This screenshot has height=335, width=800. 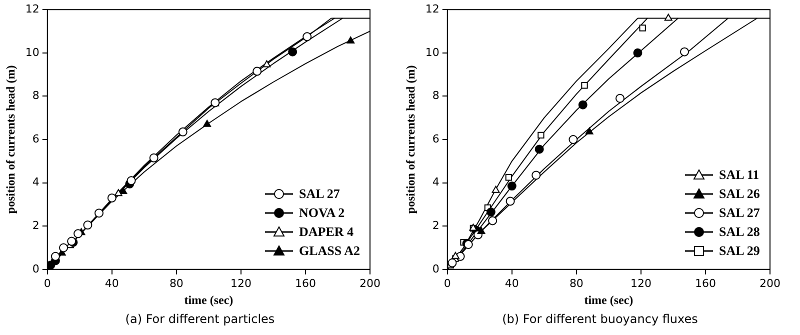 I want to click on legend-label: SAL 11, so click(x=739, y=175).